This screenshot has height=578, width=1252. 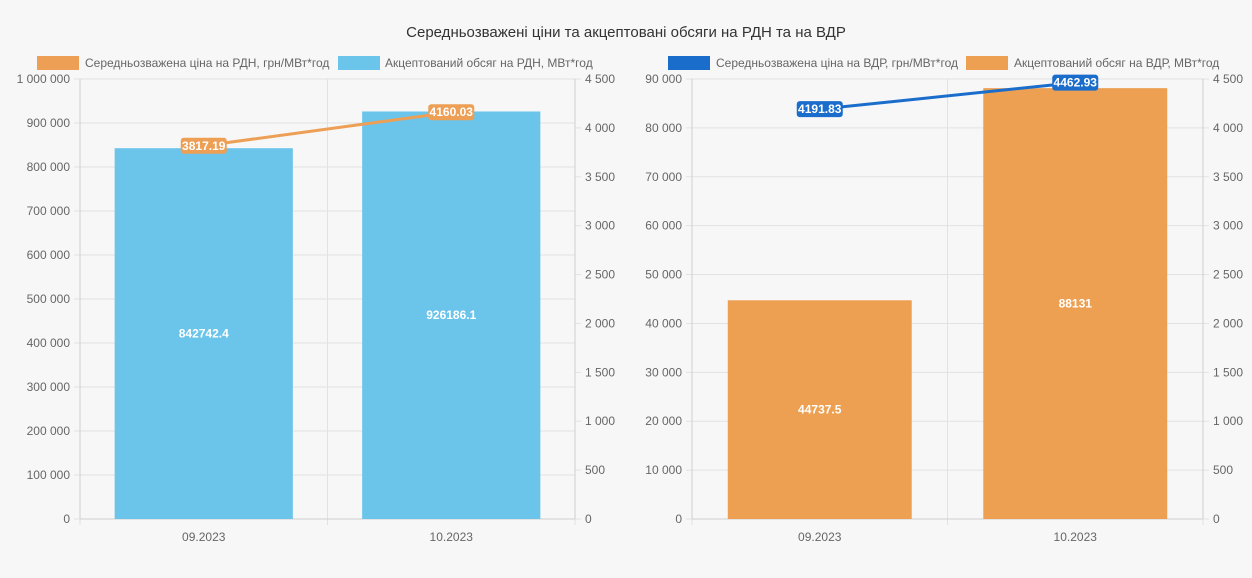 I want to click on point-value-label: 4160.03, so click(x=452, y=112).